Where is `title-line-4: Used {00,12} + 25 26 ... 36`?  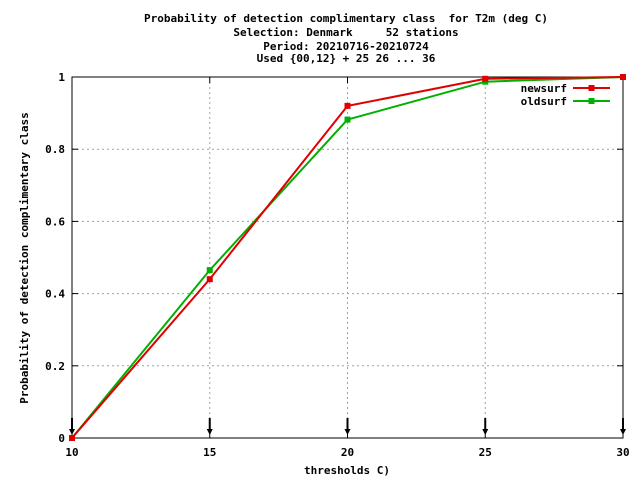
title-line-4: Used {00,12} + 25 26 ... 36 is located at coordinates (346, 58).